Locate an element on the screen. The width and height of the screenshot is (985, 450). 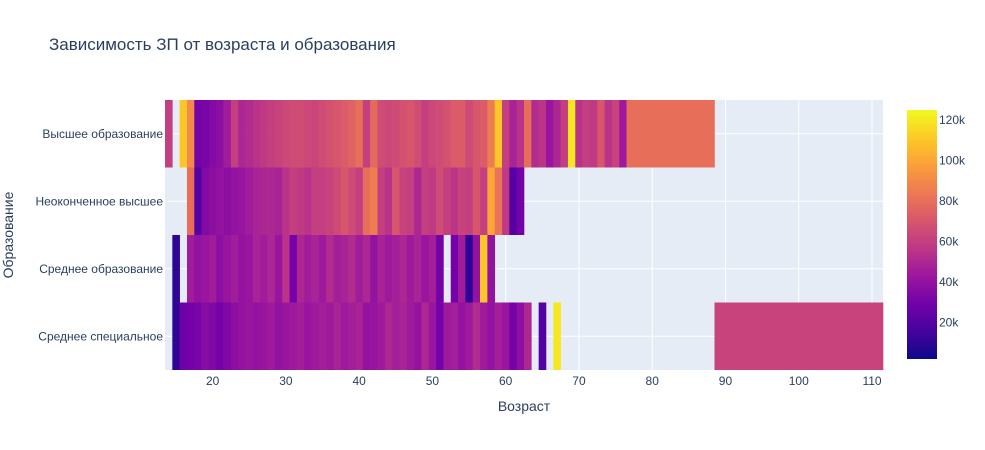
x-tick-label: 50 is located at coordinates (433, 381).